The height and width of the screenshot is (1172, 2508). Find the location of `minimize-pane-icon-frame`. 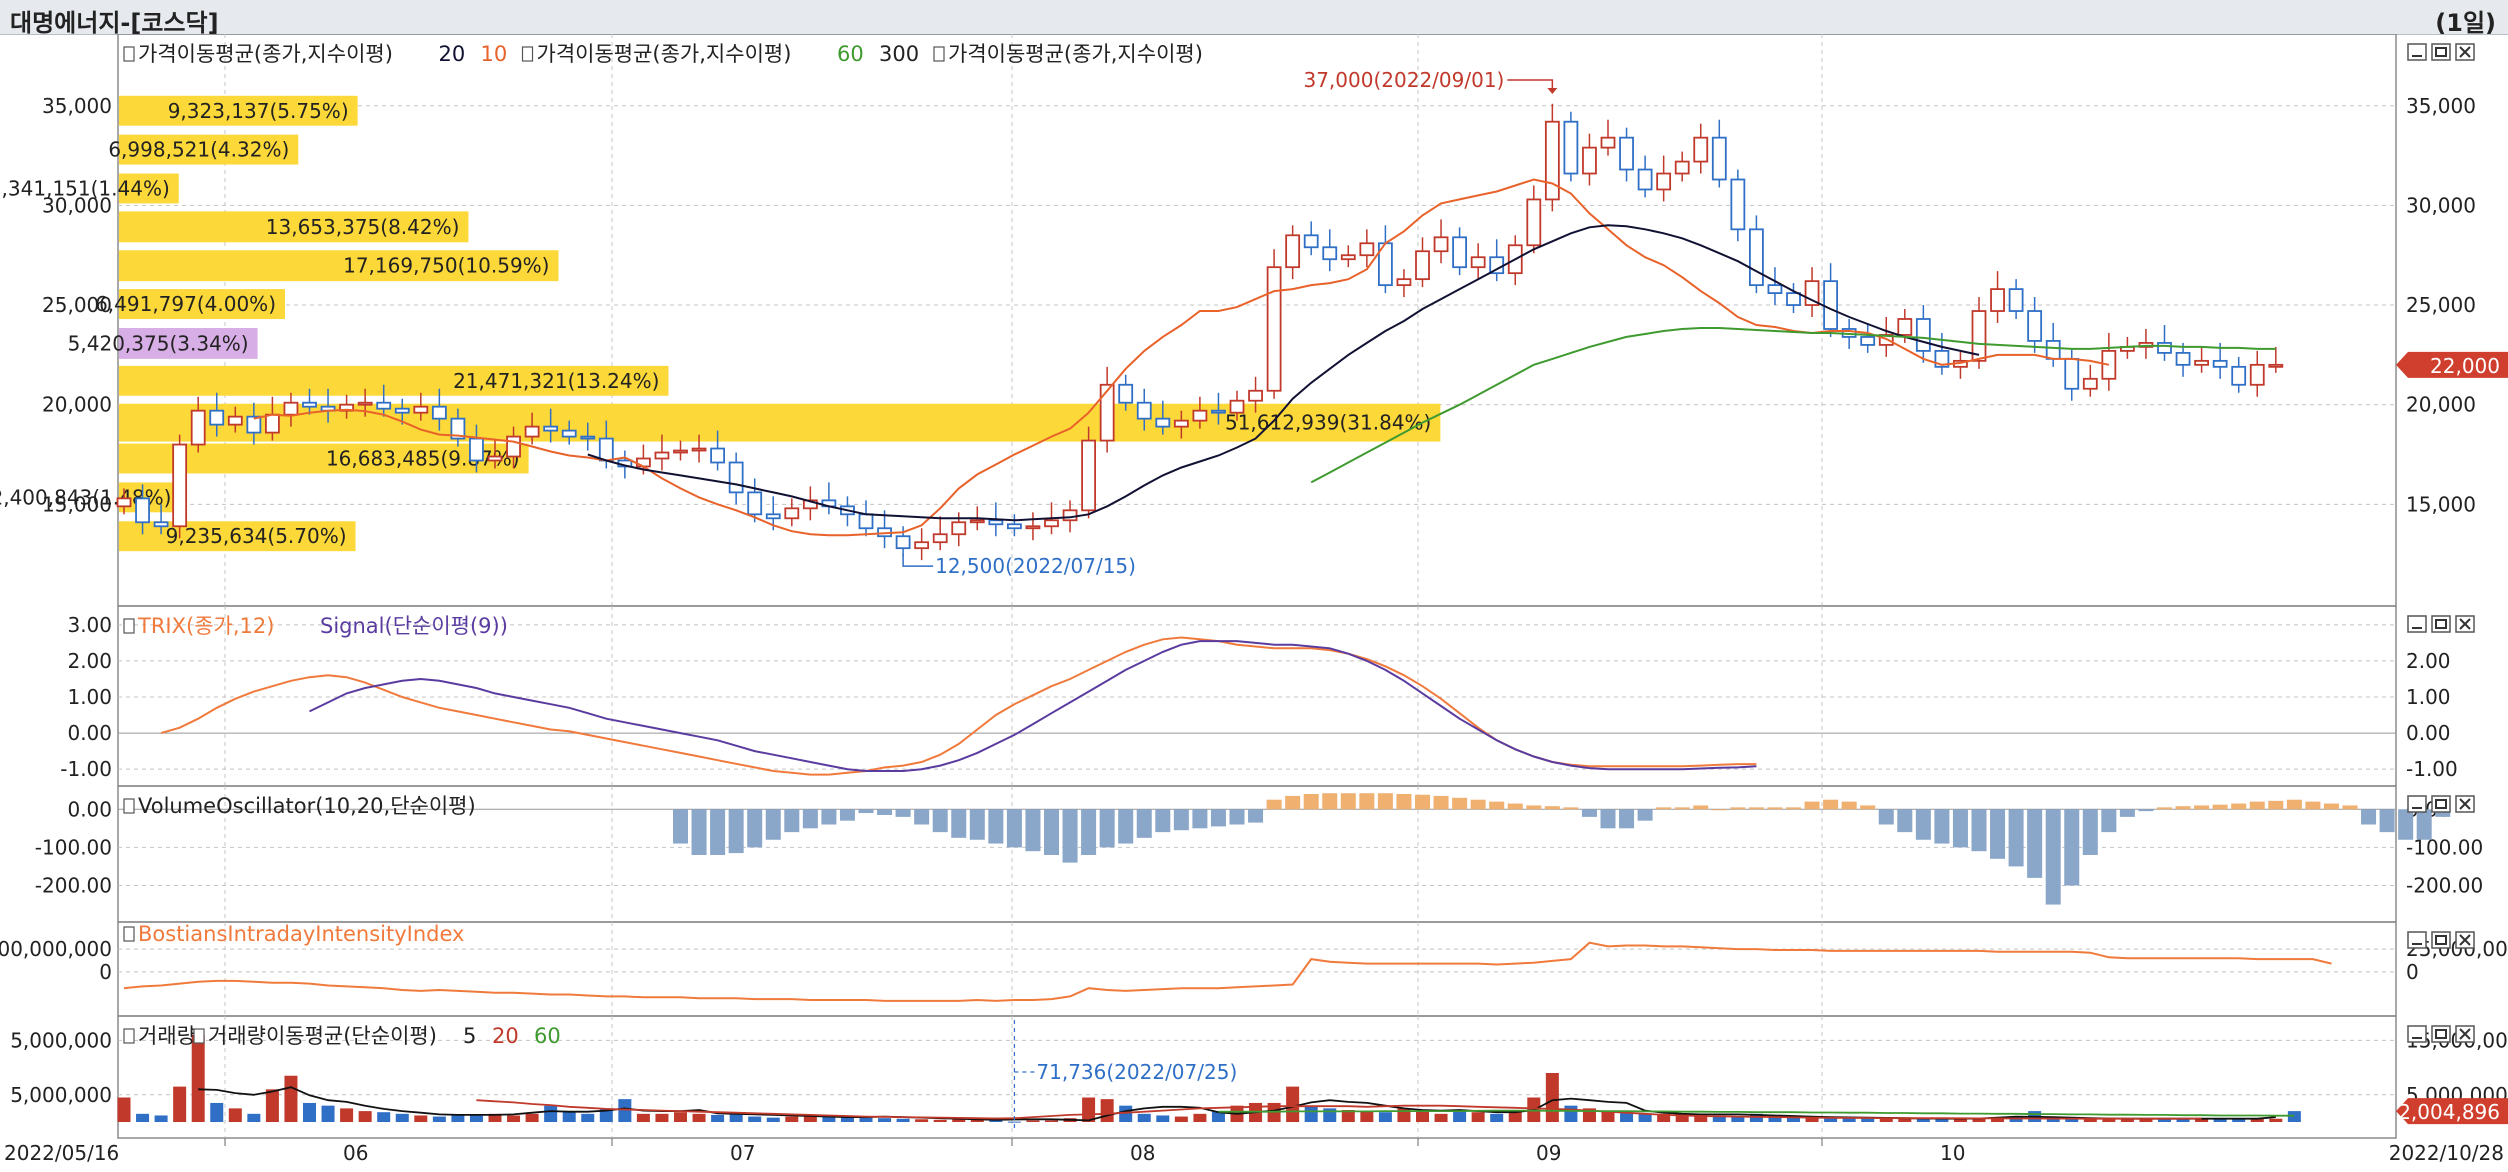

minimize-pane-icon-frame is located at coordinates (2417, 1034).